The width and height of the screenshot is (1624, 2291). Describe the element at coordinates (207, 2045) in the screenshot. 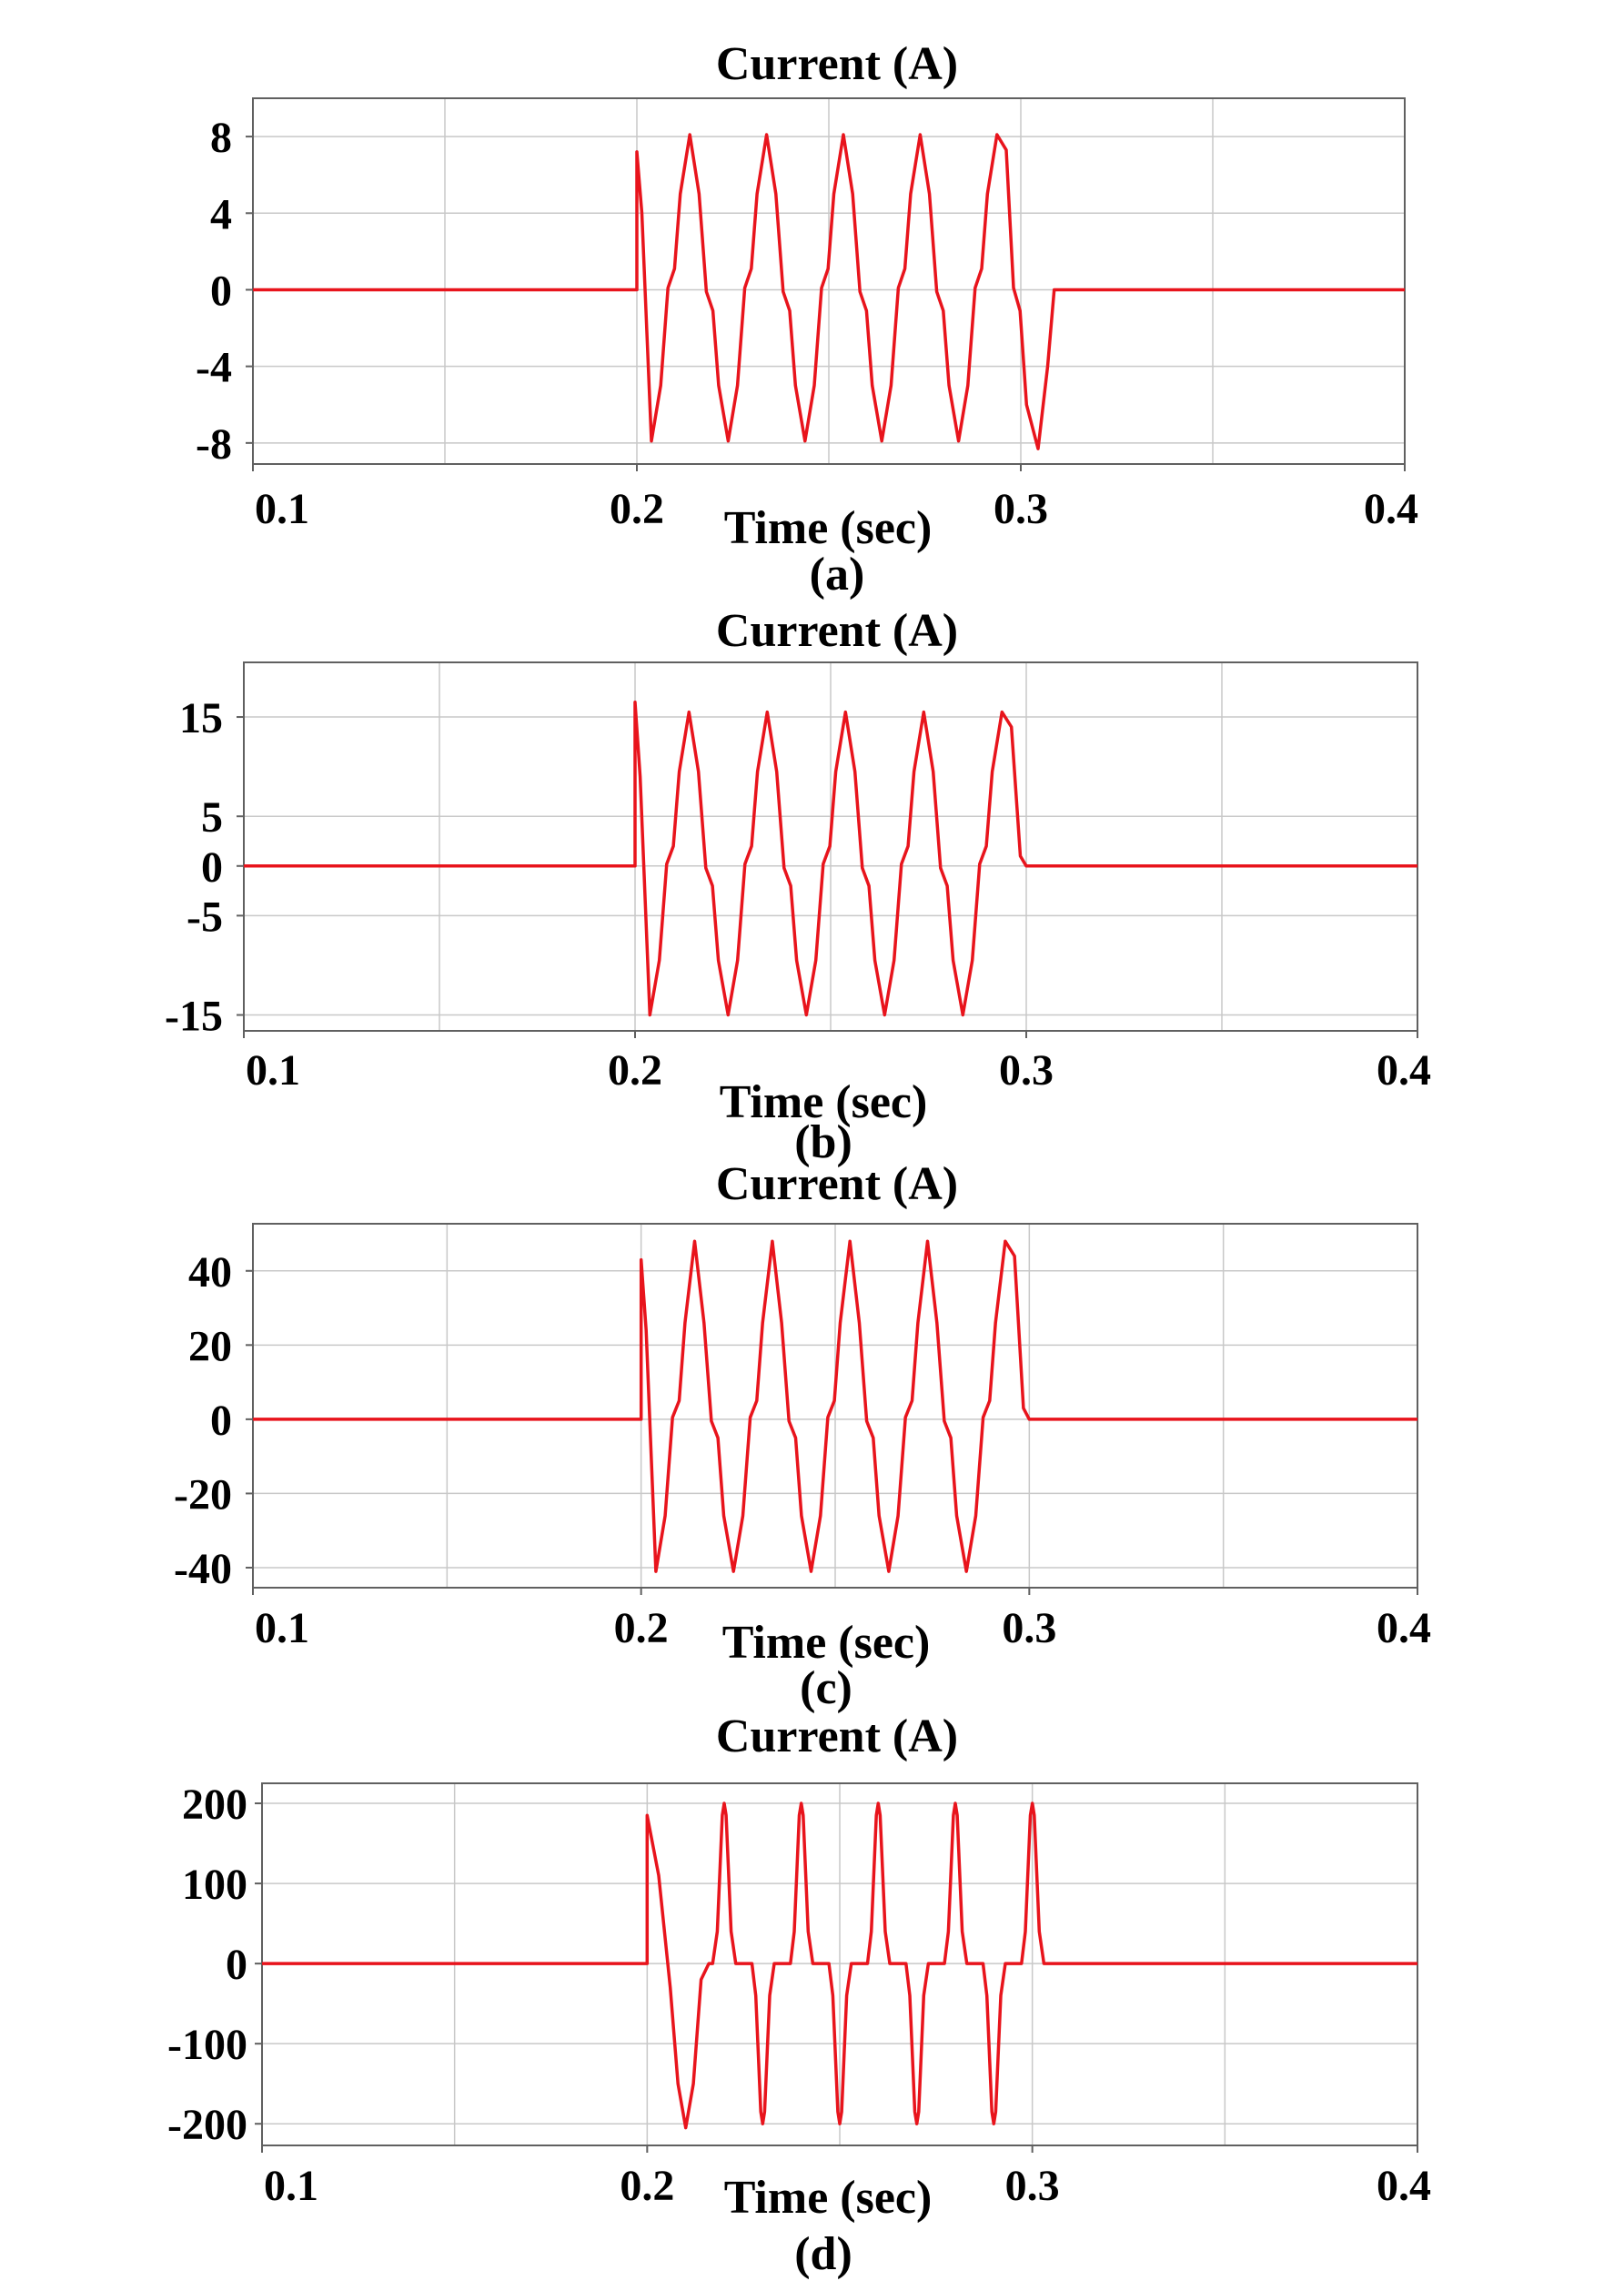

I see `y-tick-label: -100` at that location.